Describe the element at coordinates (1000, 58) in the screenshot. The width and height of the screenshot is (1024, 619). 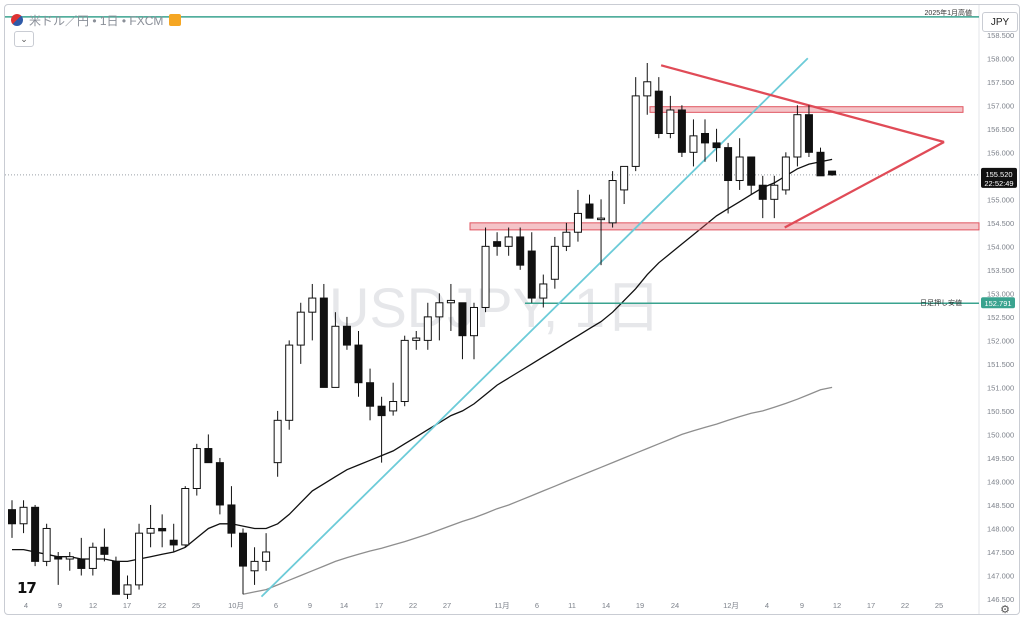
I see `y-tick-label: 158.000` at that location.